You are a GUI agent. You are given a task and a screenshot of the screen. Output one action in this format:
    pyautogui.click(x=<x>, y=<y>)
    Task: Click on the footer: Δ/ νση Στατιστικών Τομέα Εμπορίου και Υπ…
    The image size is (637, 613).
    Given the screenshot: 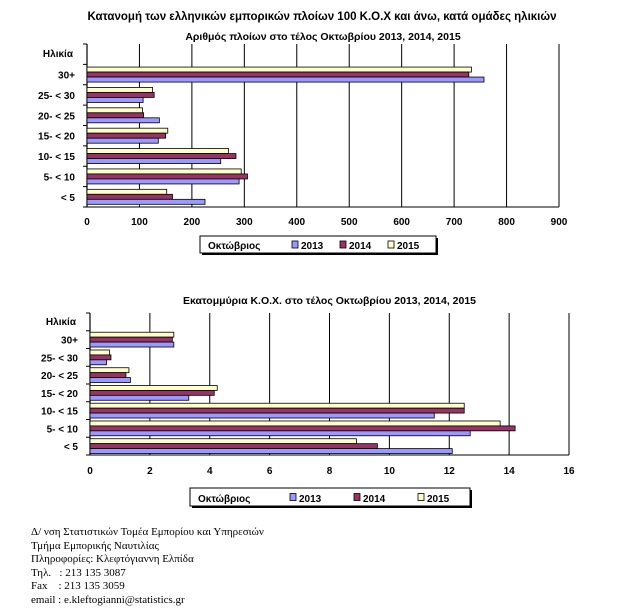 What is the action you would take?
    pyautogui.click(x=147, y=567)
    